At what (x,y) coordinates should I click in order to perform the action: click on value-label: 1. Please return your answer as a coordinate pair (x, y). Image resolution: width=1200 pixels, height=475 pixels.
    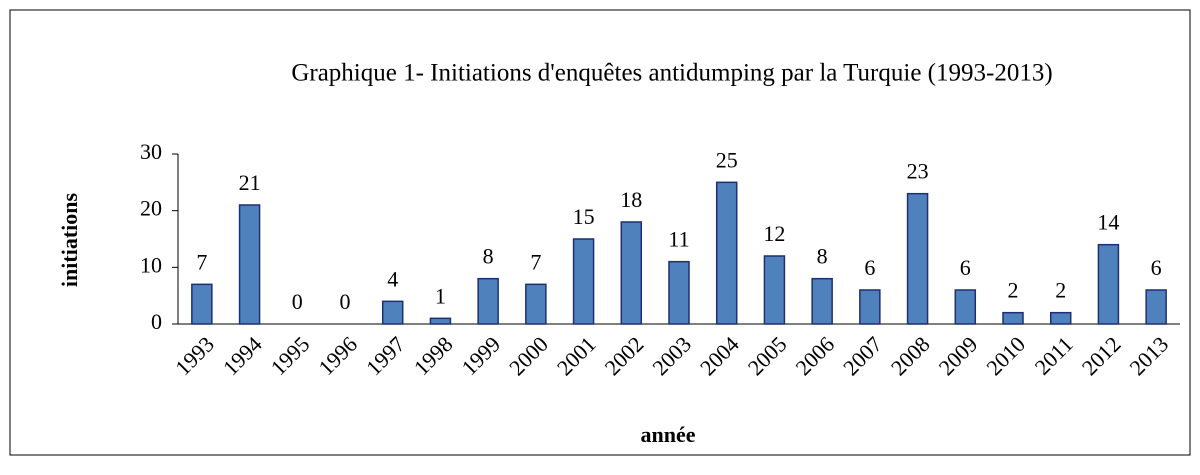
    Looking at the image, I should click on (440, 295).